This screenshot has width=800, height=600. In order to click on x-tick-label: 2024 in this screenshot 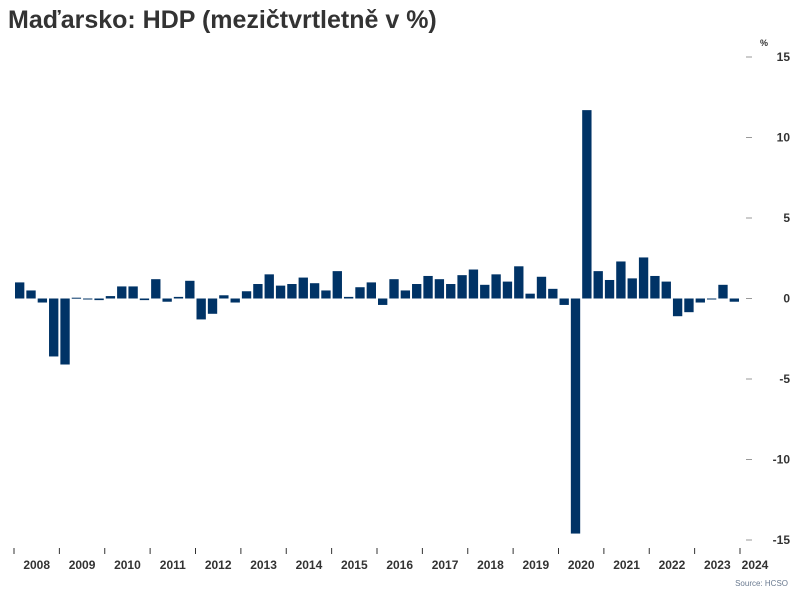, I will do `click(755, 565)`.